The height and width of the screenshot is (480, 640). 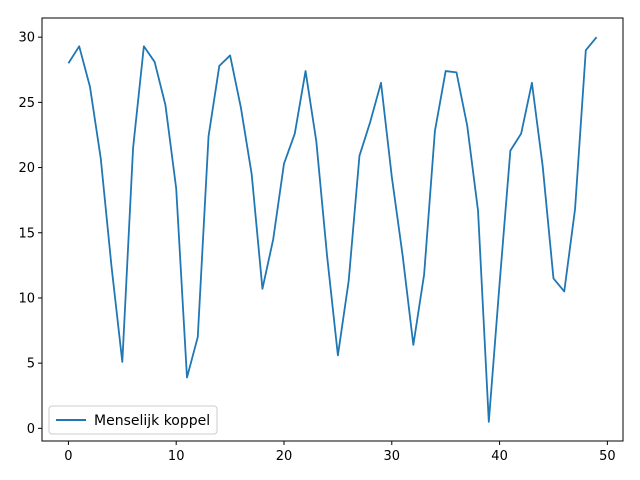 I want to click on y-tick-label: 30, so click(x=26, y=38).